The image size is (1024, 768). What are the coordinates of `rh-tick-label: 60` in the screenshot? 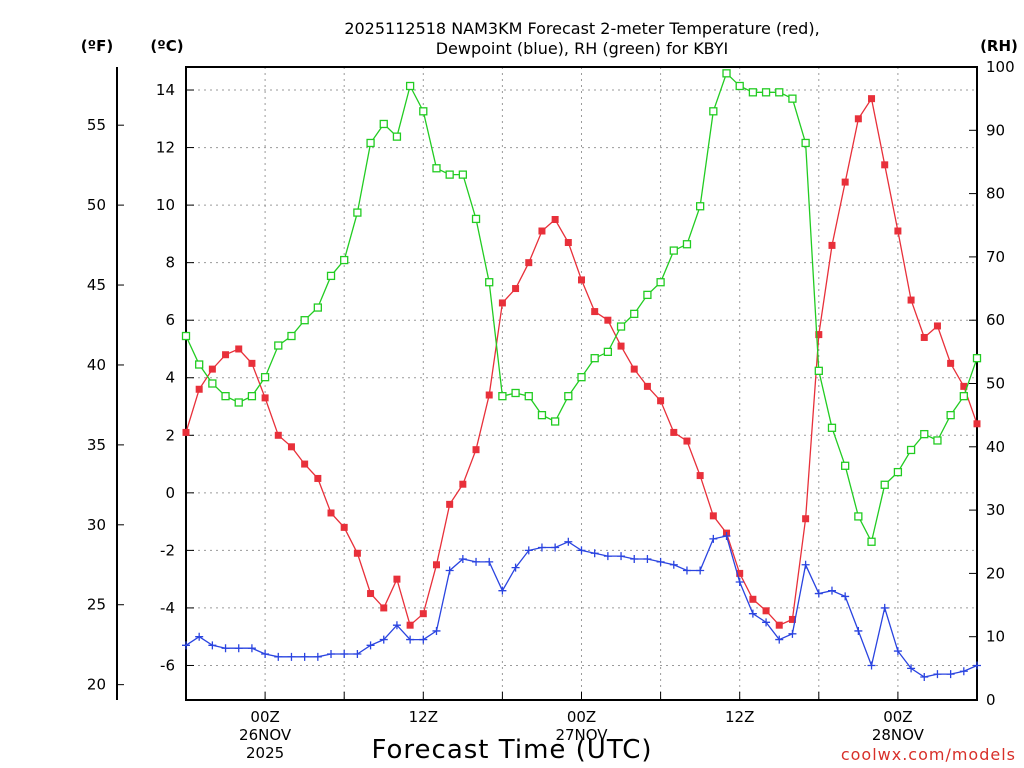 It's located at (995, 320).